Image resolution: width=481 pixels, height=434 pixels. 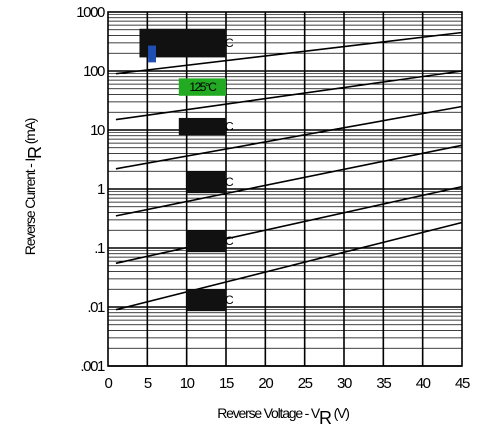 I want to click on y-axis-title-suffix: (mA), so click(x=30, y=132).